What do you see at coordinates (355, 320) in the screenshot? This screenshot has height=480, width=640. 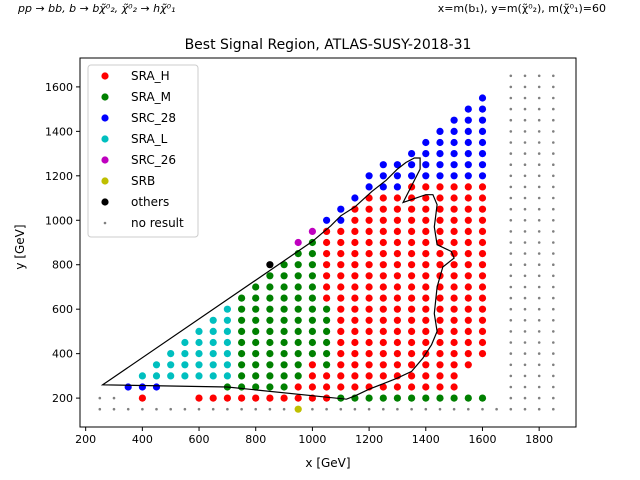 I see `series-sra-m` at bounding box center [355, 320].